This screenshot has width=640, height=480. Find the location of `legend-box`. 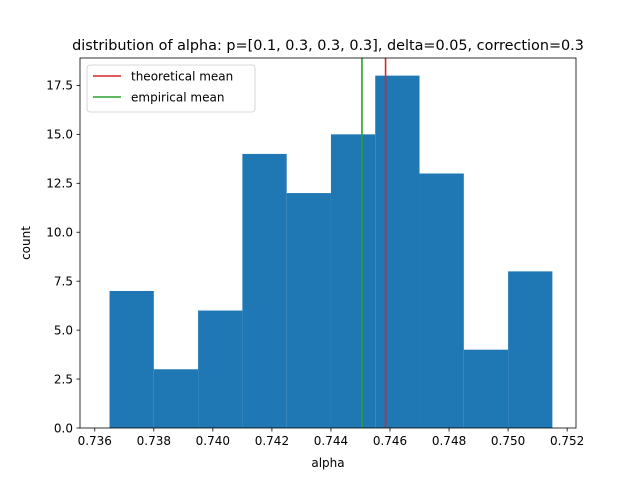

legend-box is located at coordinates (171, 88).